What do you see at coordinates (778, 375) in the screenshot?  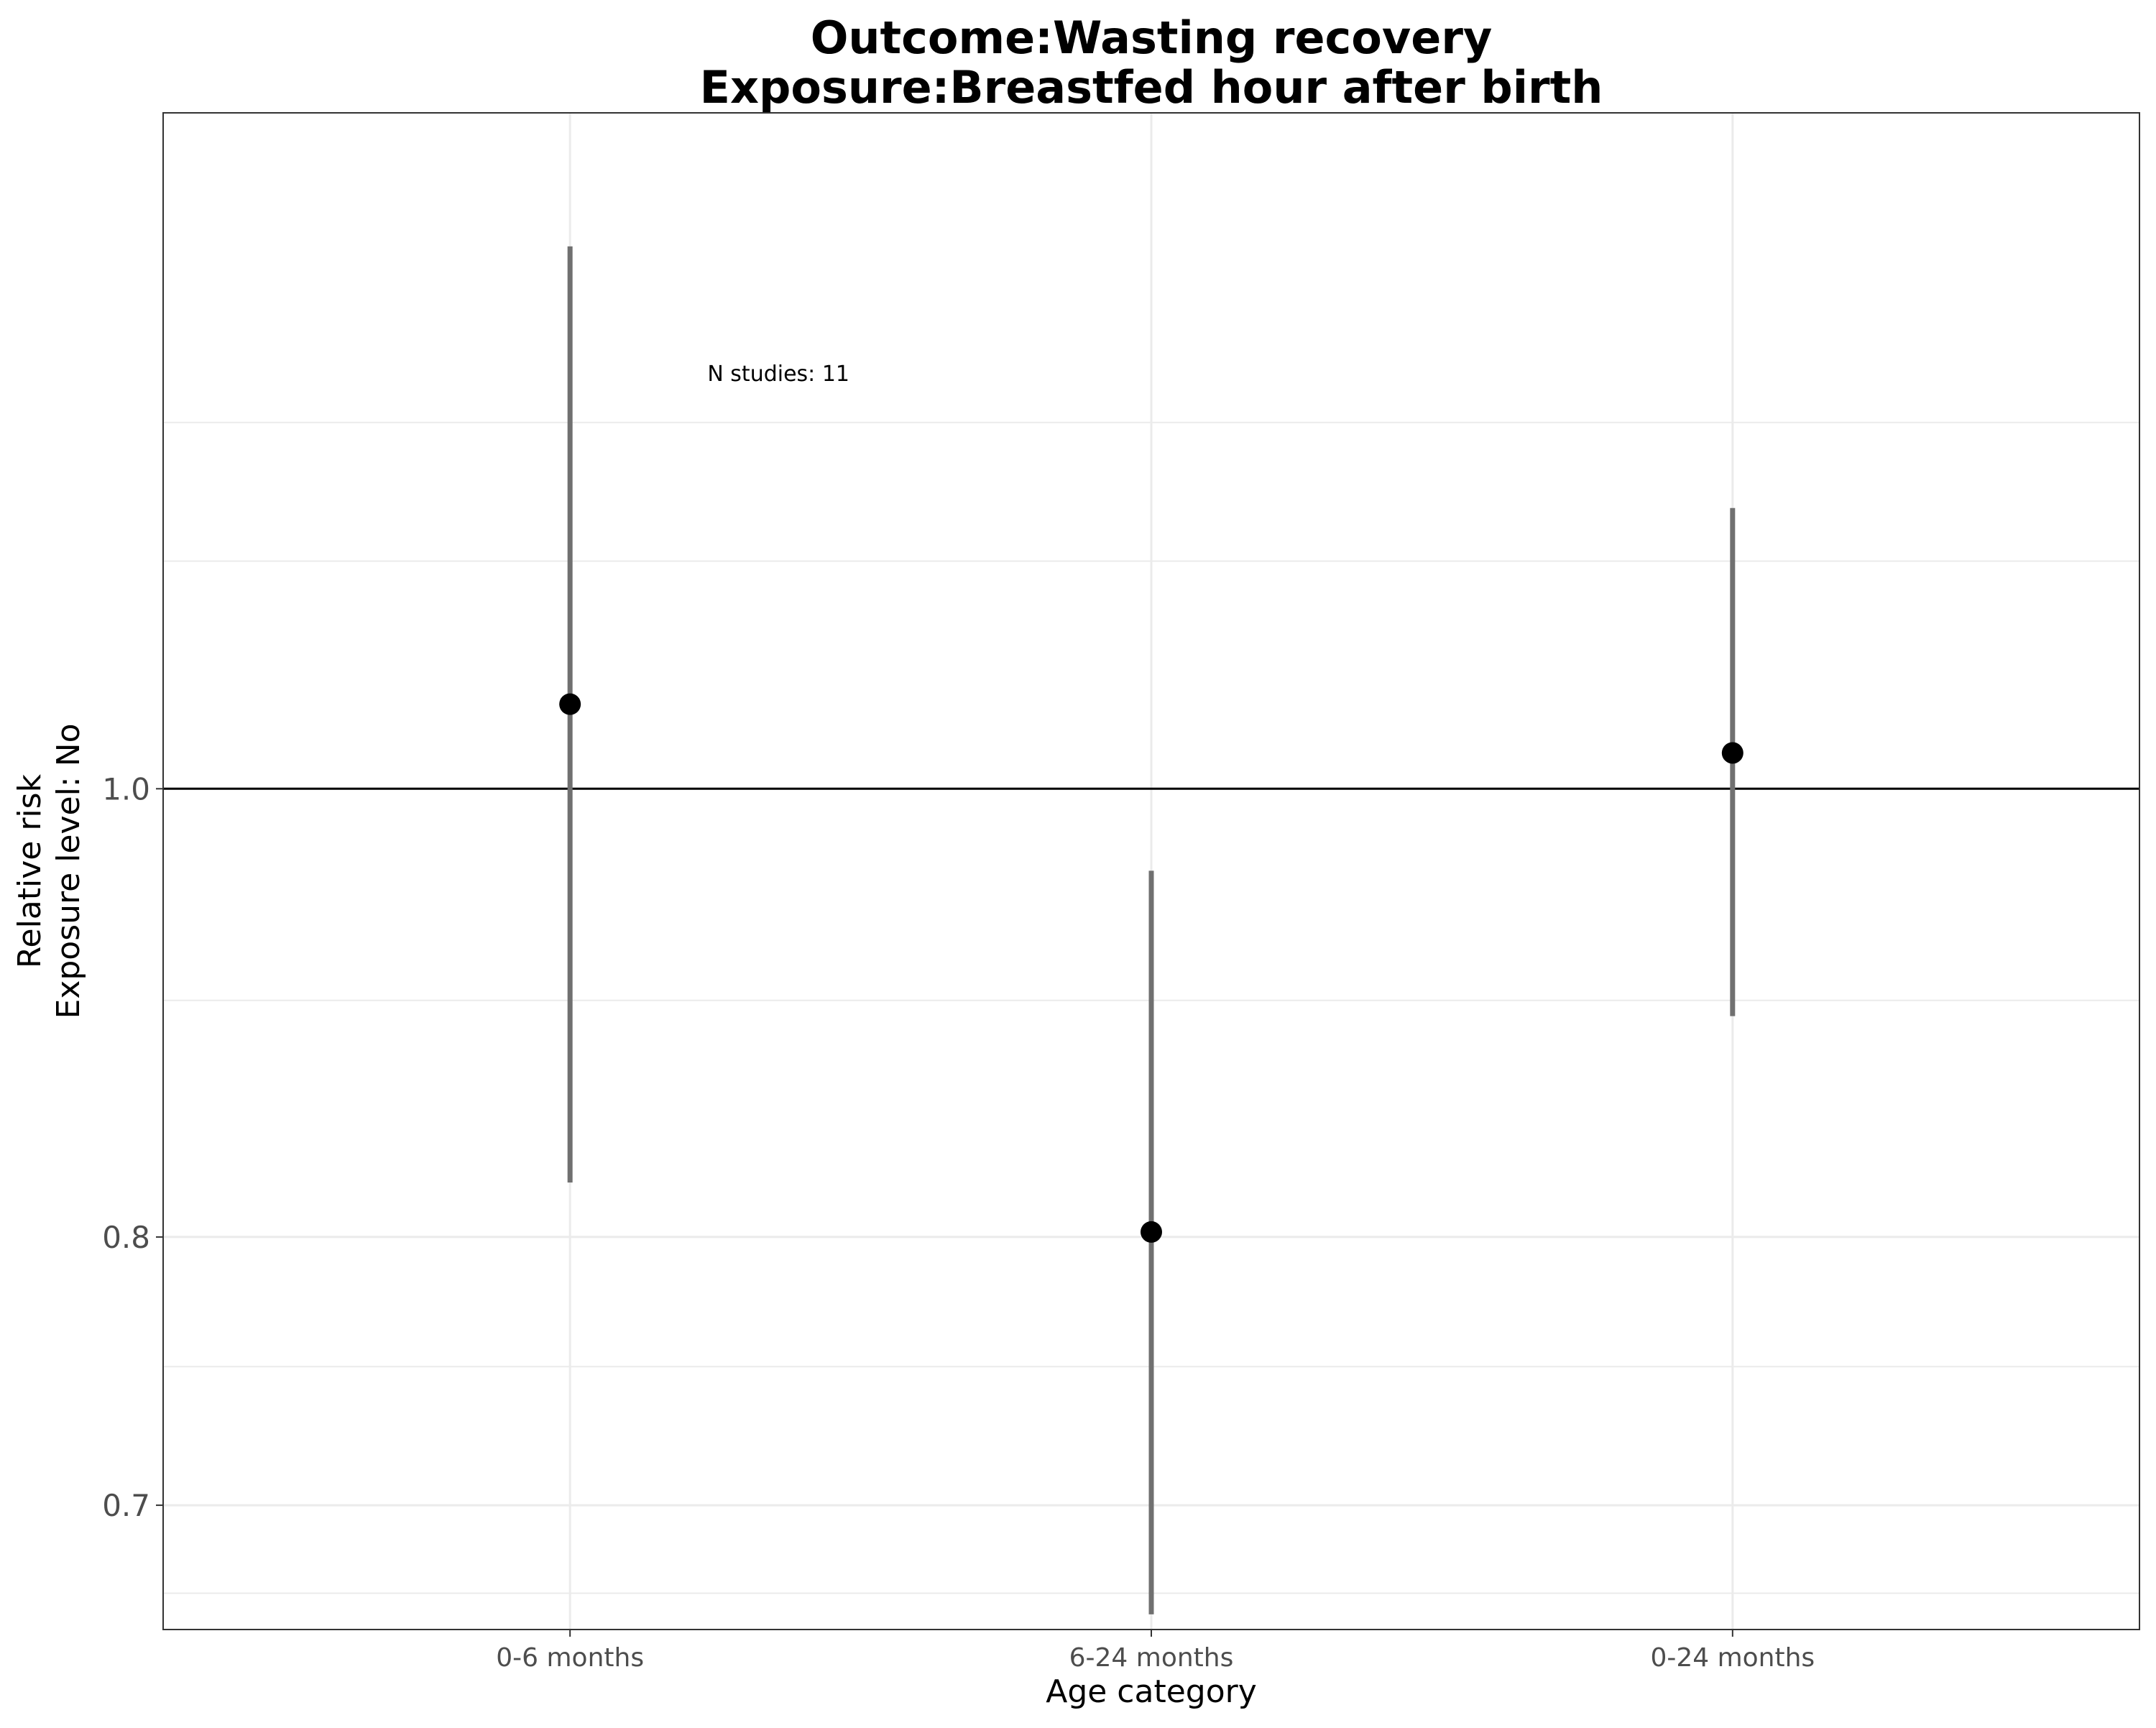 I see `annotation-n-studies: N studies: 11` at bounding box center [778, 375].